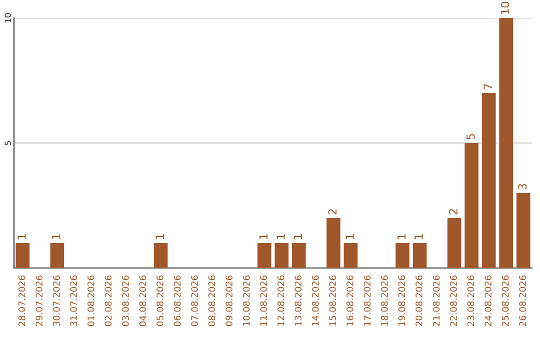  Describe the element at coordinates (212, 301) in the screenshot. I see `x-tick-label: 08.08.2026` at that location.